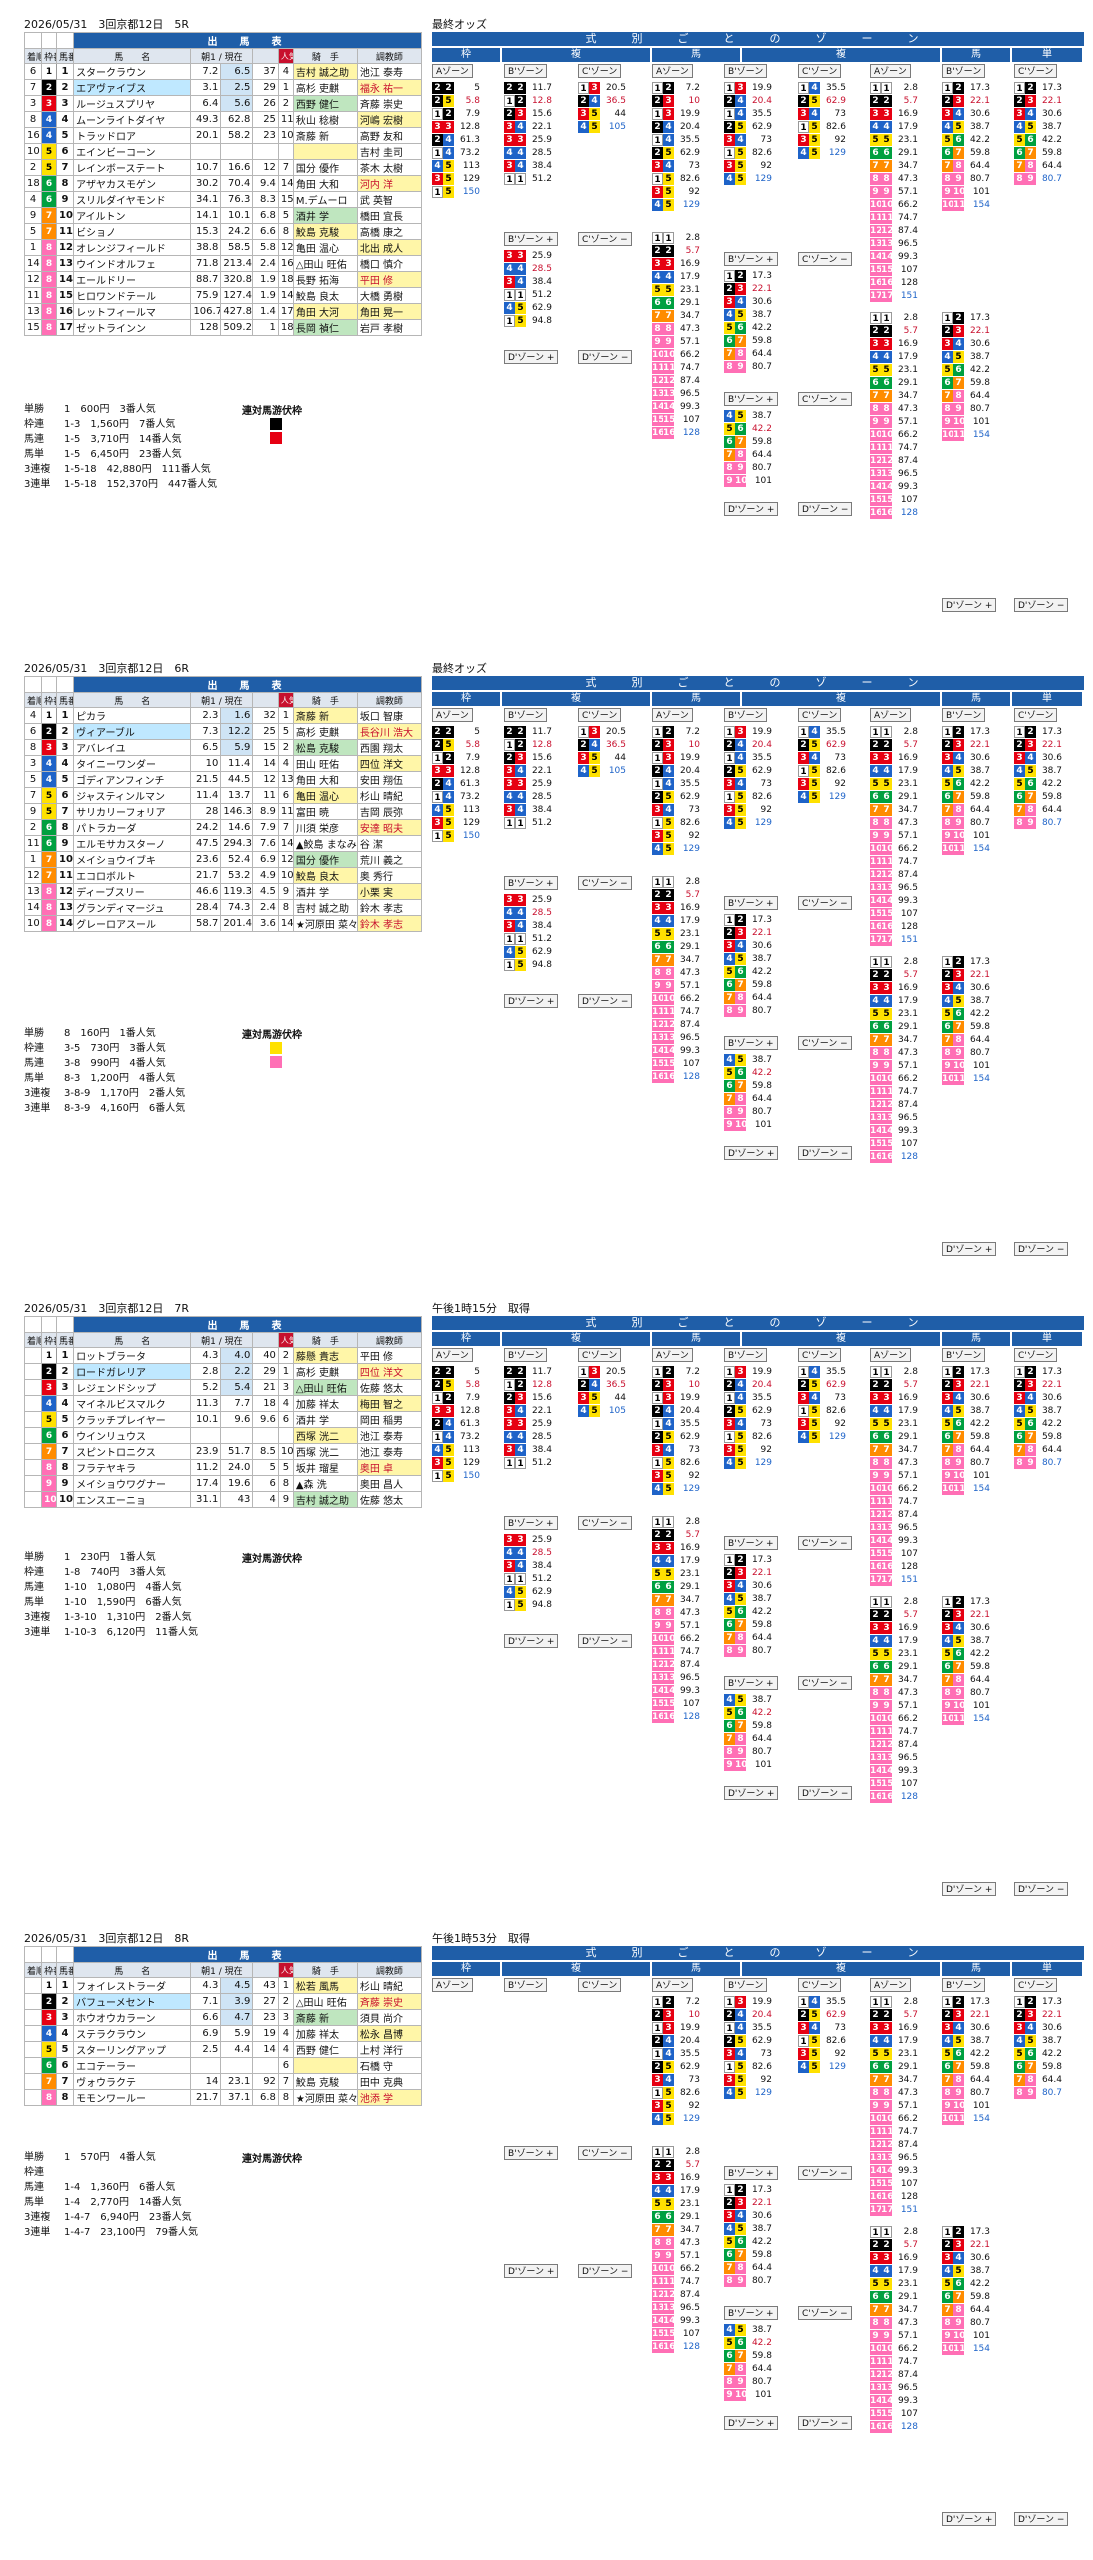  I want to click on popularity: 7, so click(285, 827).